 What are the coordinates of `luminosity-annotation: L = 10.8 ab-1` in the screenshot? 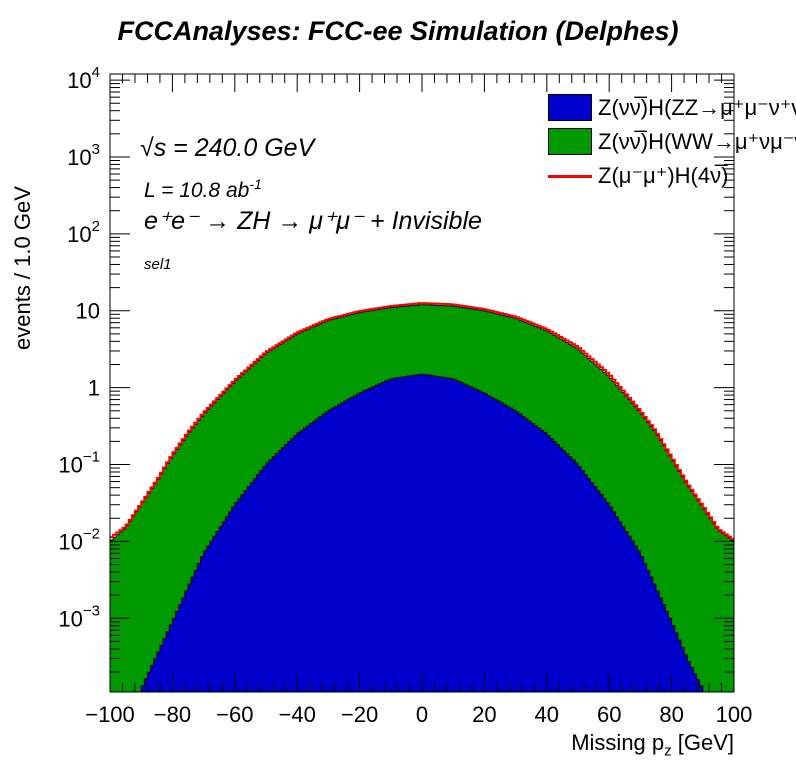 It's located at (203, 189).